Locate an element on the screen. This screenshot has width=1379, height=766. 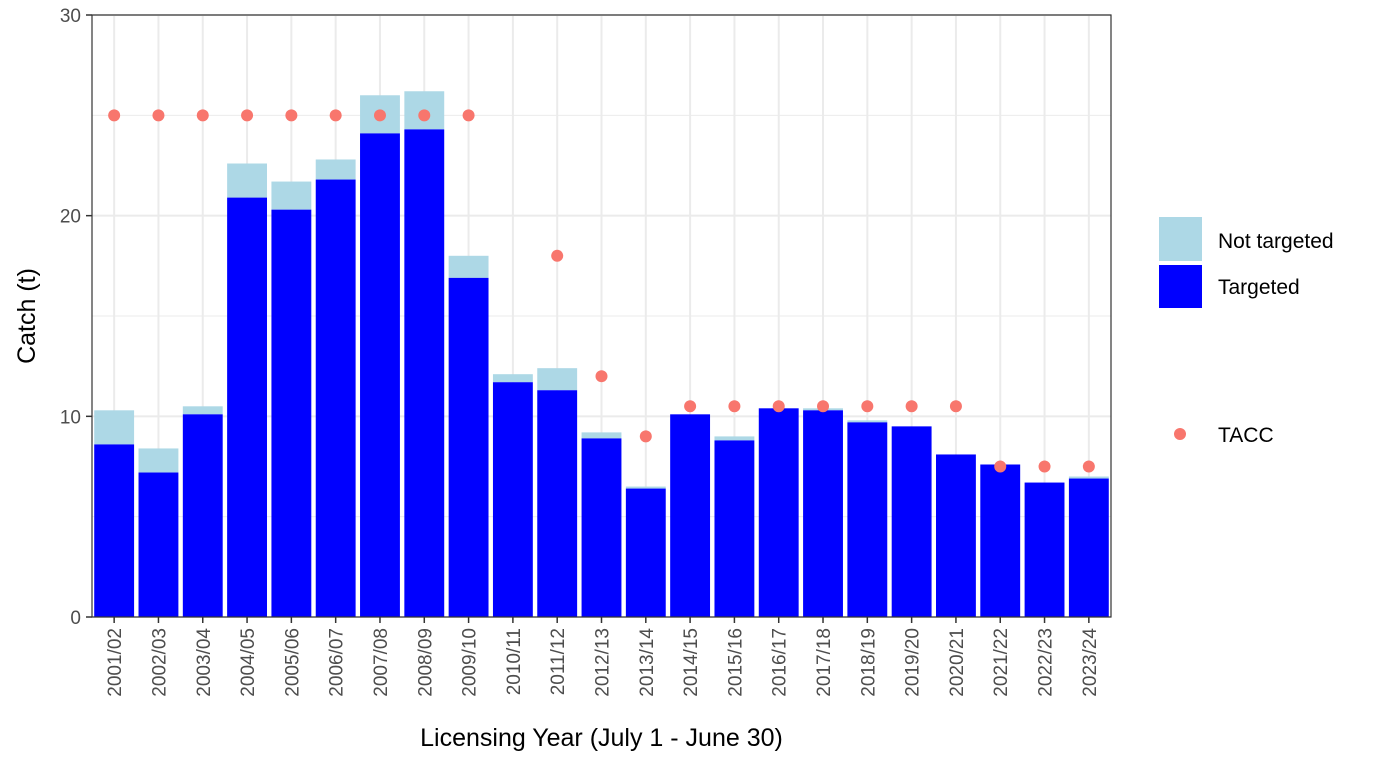
legend-label-tacc: TACC is located at coordinates (1246, 435).